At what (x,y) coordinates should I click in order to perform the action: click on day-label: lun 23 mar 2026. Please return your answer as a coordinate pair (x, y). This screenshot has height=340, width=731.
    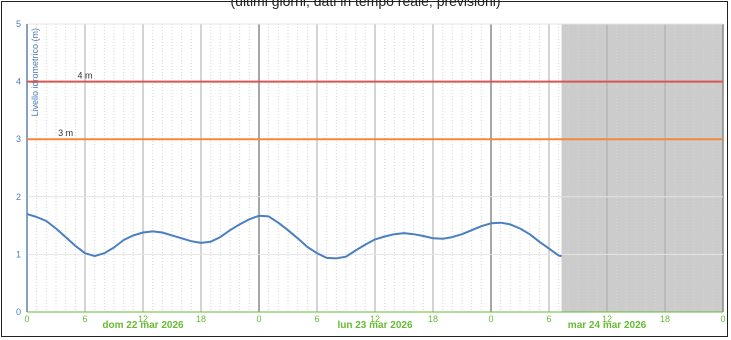
    Looking at the image, I should click on (374, 325).